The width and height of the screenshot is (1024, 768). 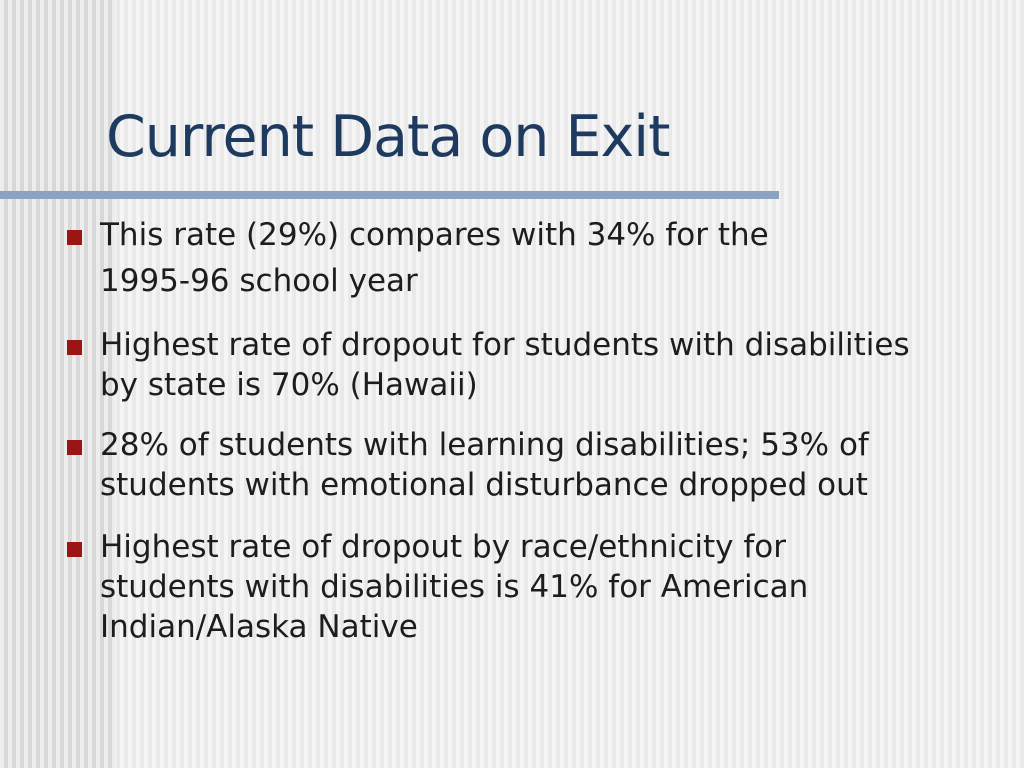 What do you see at coordinates (389, 195) in the screenshot?
I see `title-underline-rule` at bounding box center [389, 195].